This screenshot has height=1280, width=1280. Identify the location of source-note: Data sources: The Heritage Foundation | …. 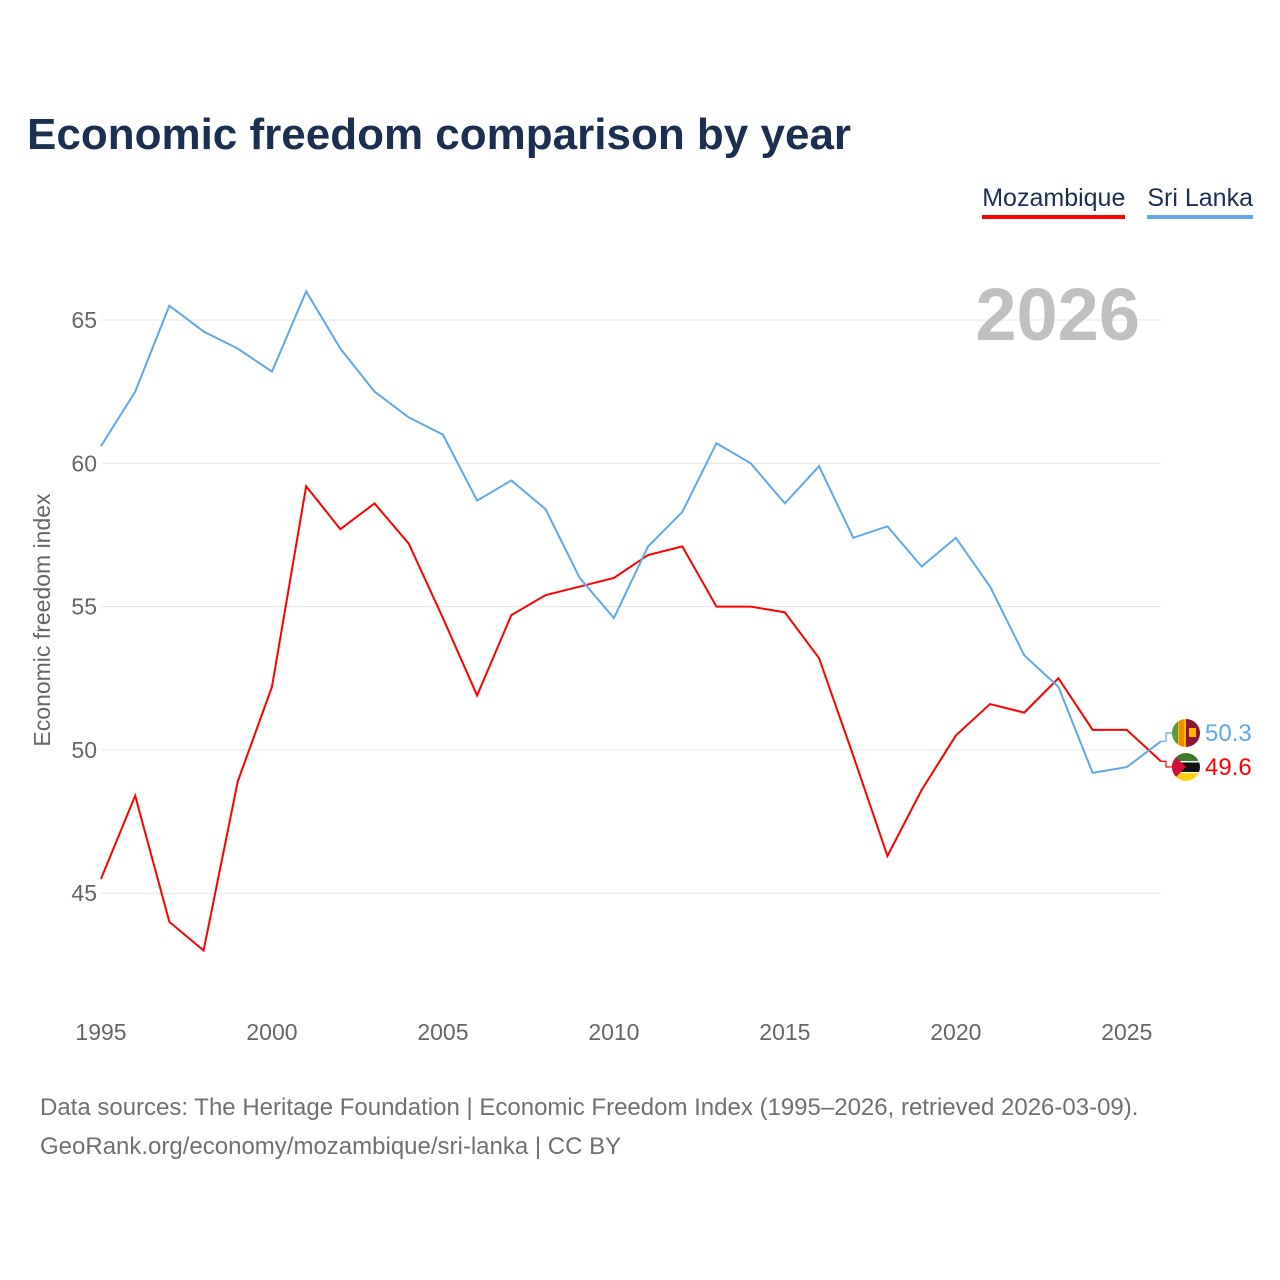
(589, 1127).